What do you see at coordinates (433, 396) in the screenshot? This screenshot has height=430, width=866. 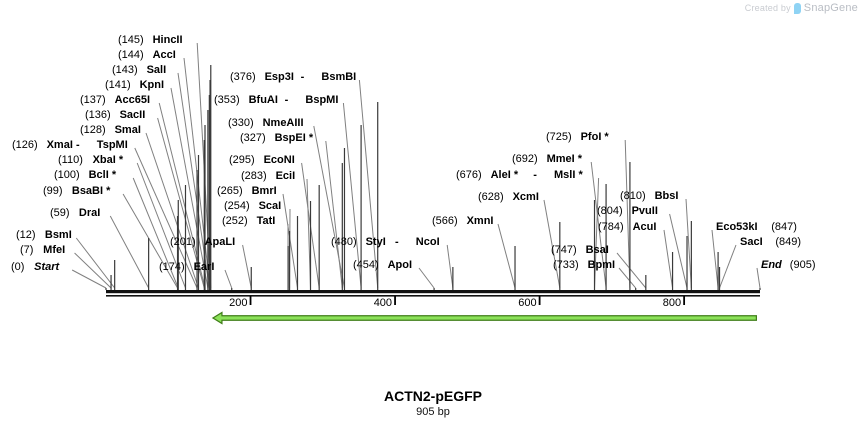 I see `page-title: ACTN2-pEGFP` at bounding box center [433, 396].